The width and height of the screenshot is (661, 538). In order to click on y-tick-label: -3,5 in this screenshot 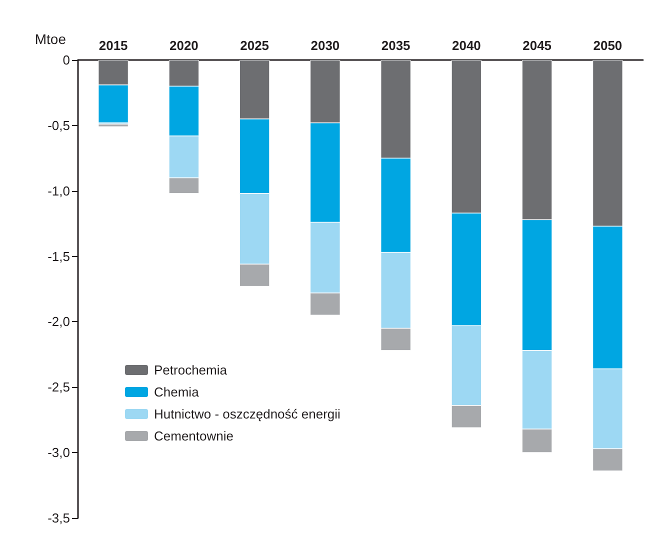, I will do `click(59, 518)`.